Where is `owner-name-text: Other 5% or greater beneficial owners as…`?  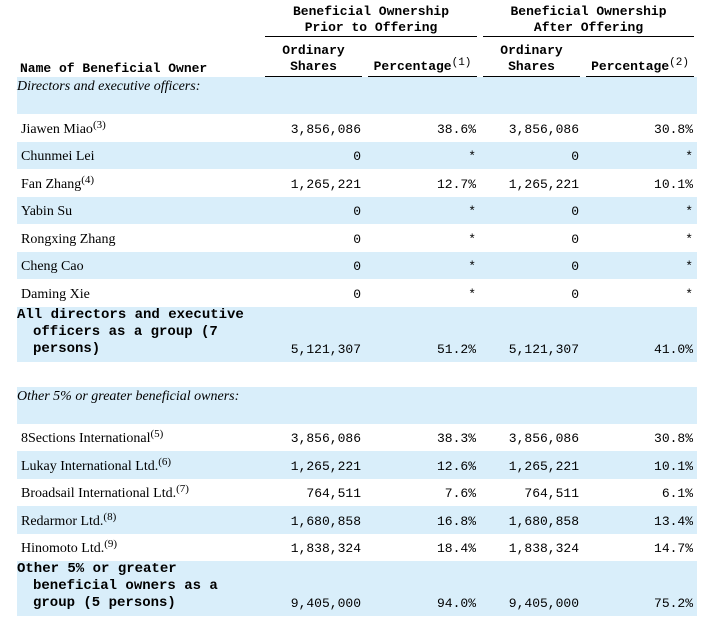
owner-name-text: Other 5% or greater beneficial owners as… is located at coordinates (117, 586).